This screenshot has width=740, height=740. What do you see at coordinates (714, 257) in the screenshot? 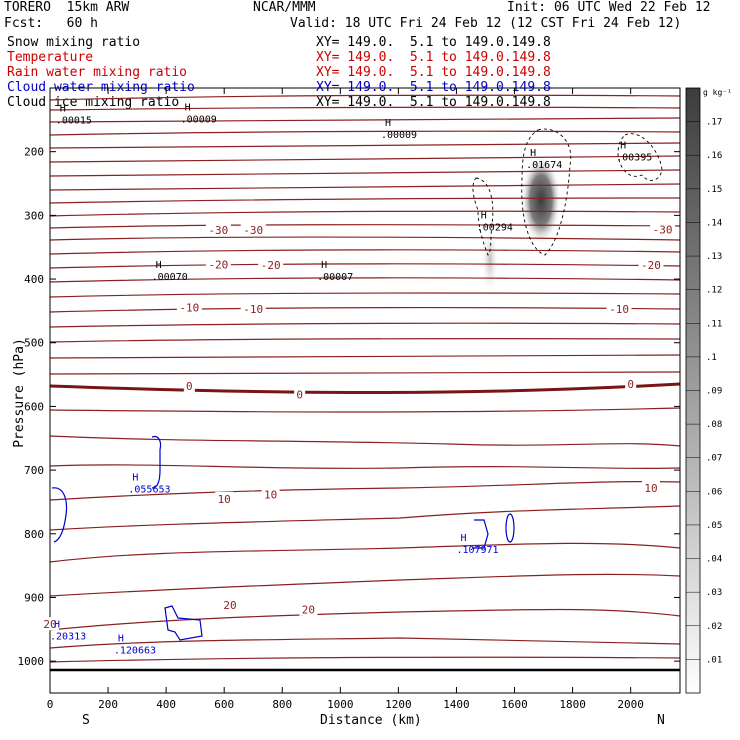
I see `colorbar-tick-label: .13` at bounding box center [714, 257].